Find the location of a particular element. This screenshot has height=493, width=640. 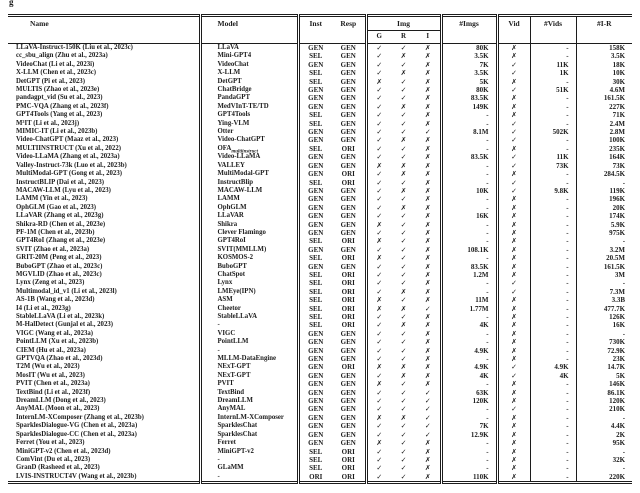

resp-cell: ORI is located at coordinates (348, 325).